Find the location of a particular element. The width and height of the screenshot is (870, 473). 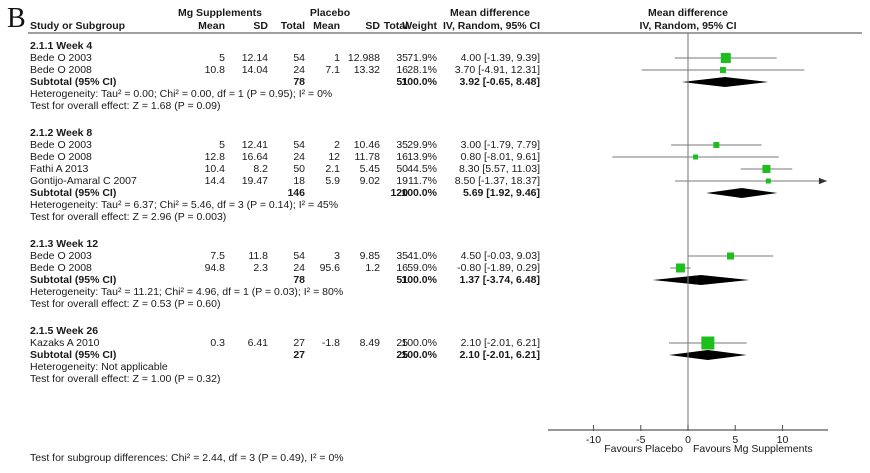

ci-text: 2.10 [-2.01, 6.21] is located at coordinates (499, 355).